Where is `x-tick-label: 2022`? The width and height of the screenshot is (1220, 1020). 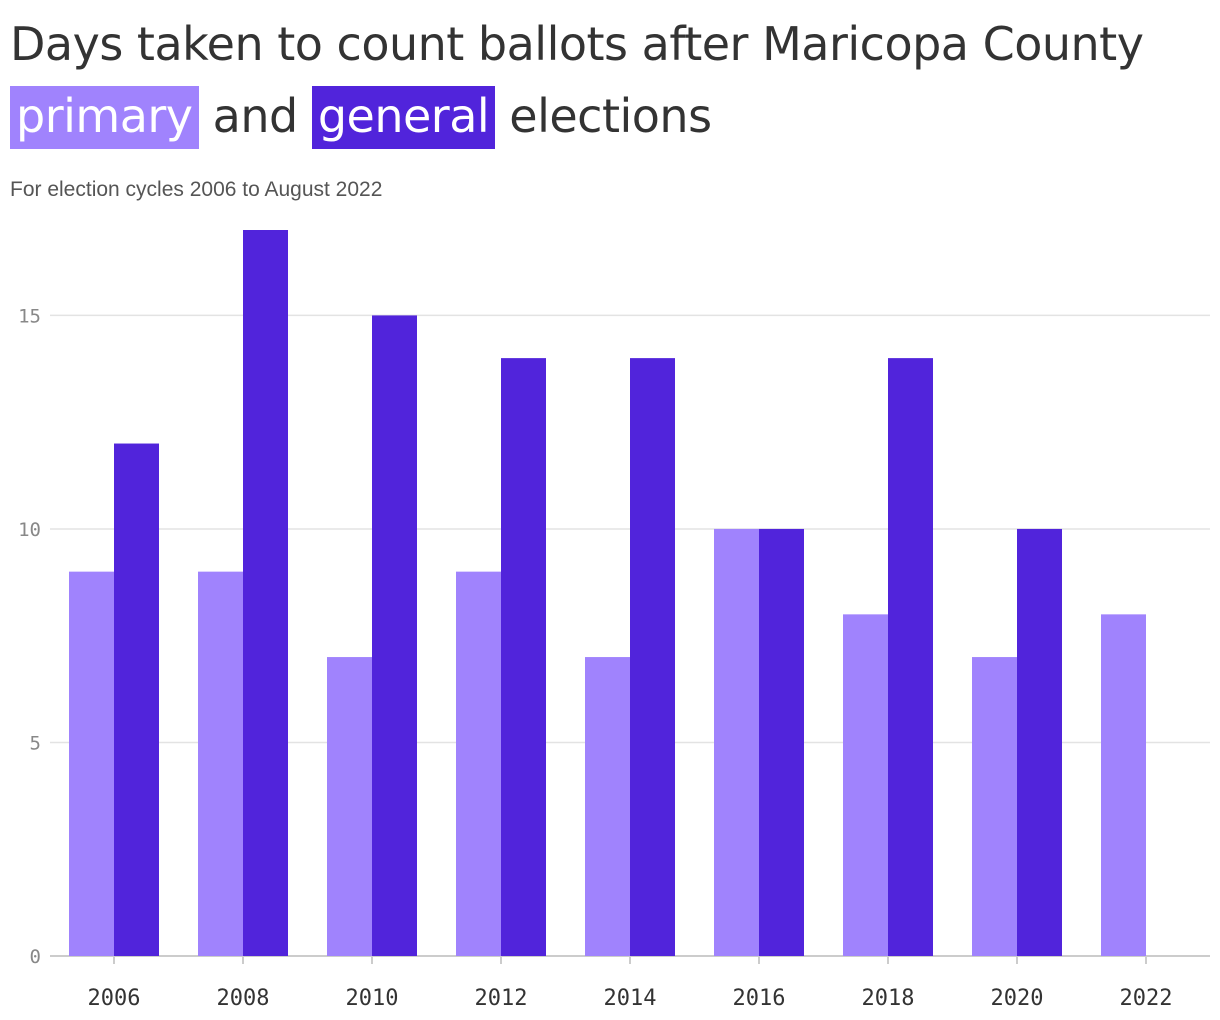
x-tick-label: 2022 is located at coordinates (1146, 998).